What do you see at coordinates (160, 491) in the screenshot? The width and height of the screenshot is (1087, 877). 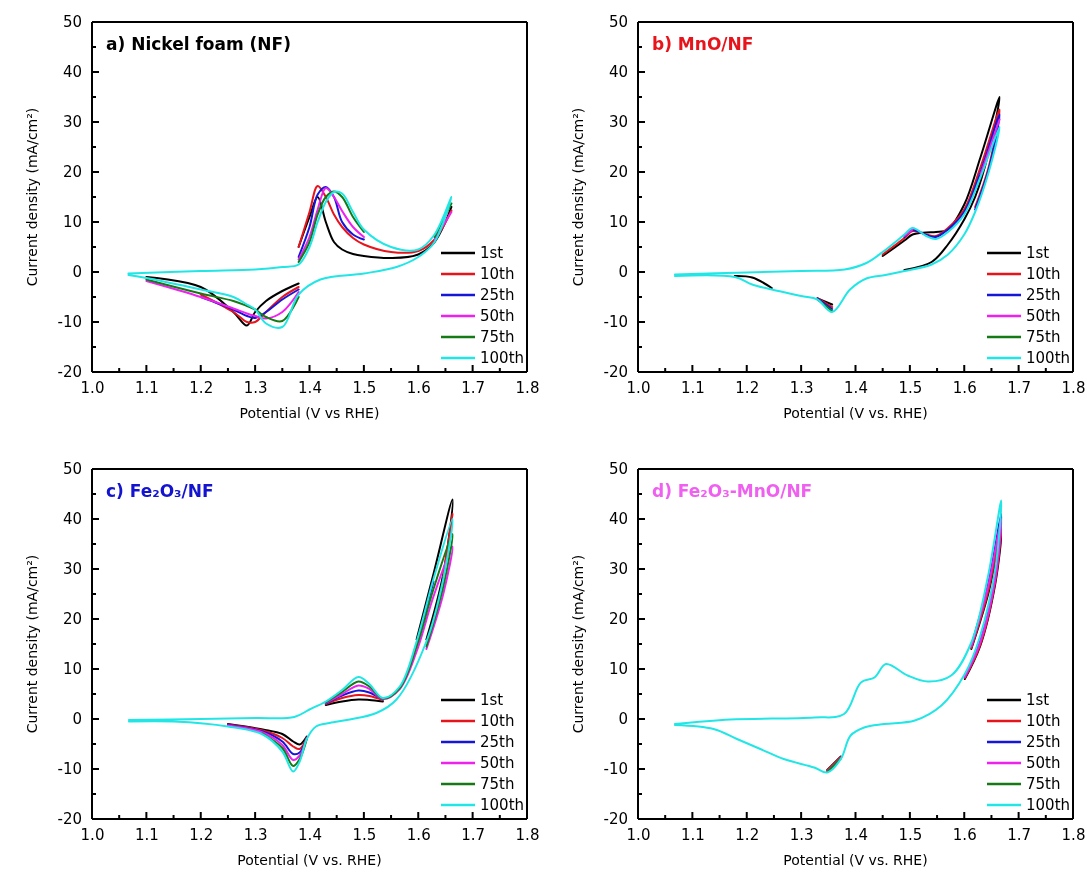 I see `text: c) Fe₂O₃/NF` at bounding box center [160, 491].